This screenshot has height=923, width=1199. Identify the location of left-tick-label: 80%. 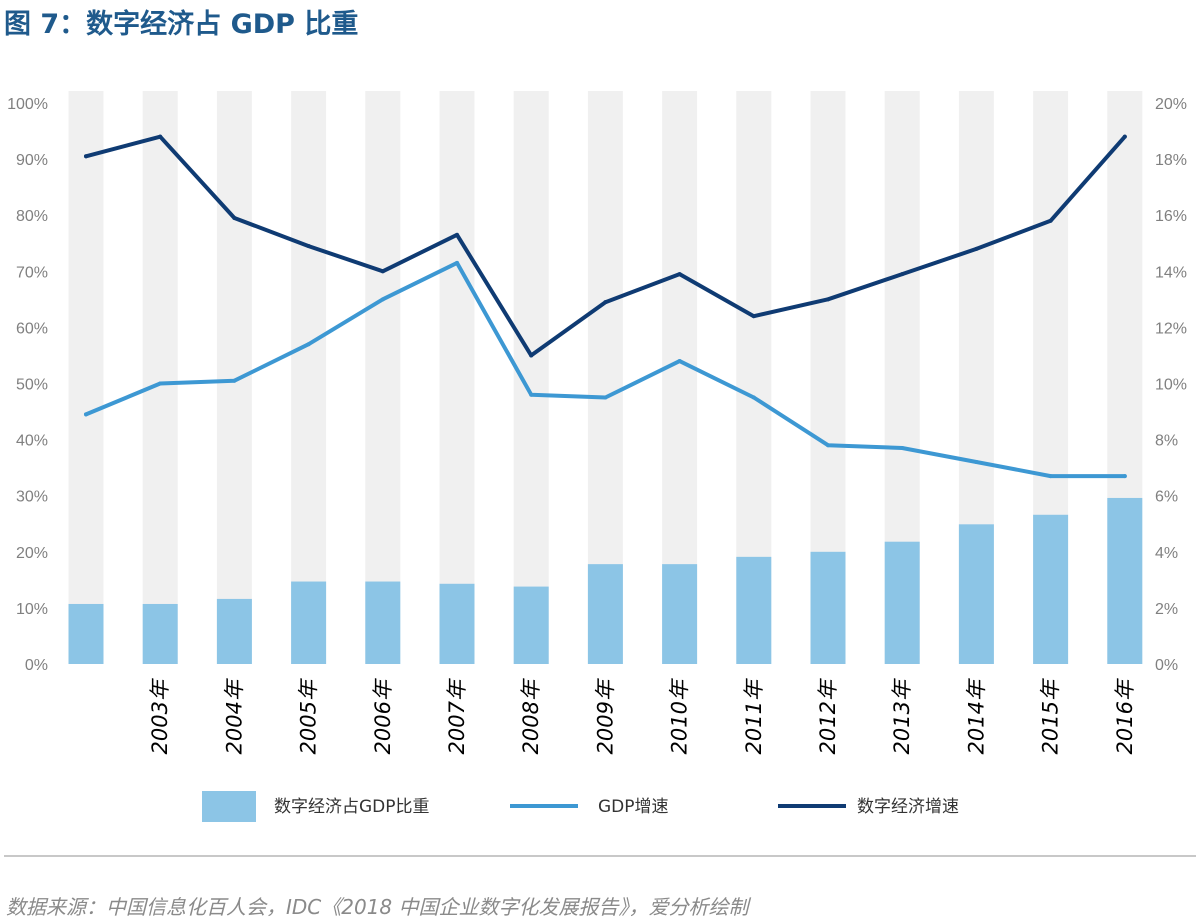
(32, 216).